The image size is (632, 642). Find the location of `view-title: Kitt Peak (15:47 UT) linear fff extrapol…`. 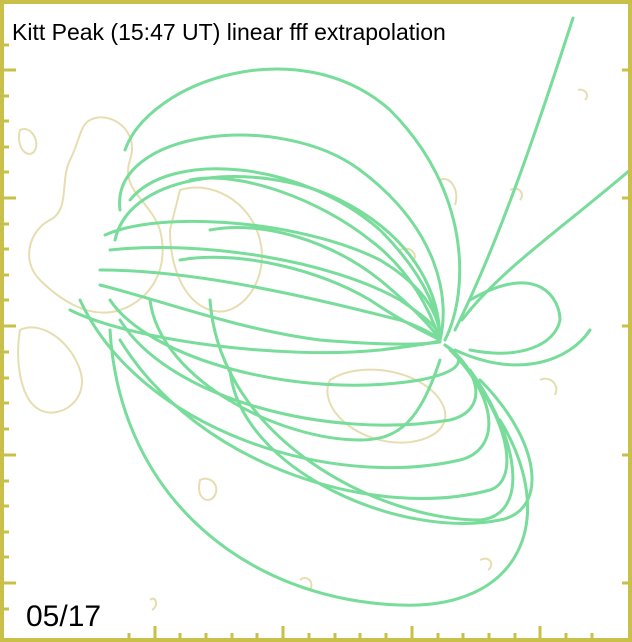

view-title: Kitt Peak (15:47 UT) linear fff extrapol… is located at coordinates (229, 32).